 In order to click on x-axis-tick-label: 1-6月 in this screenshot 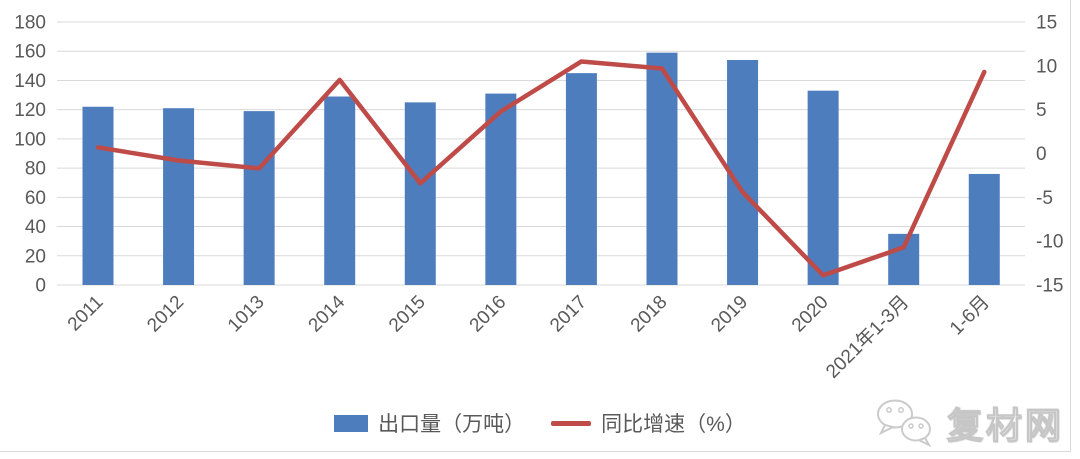, I will do `click(970, 316)`.